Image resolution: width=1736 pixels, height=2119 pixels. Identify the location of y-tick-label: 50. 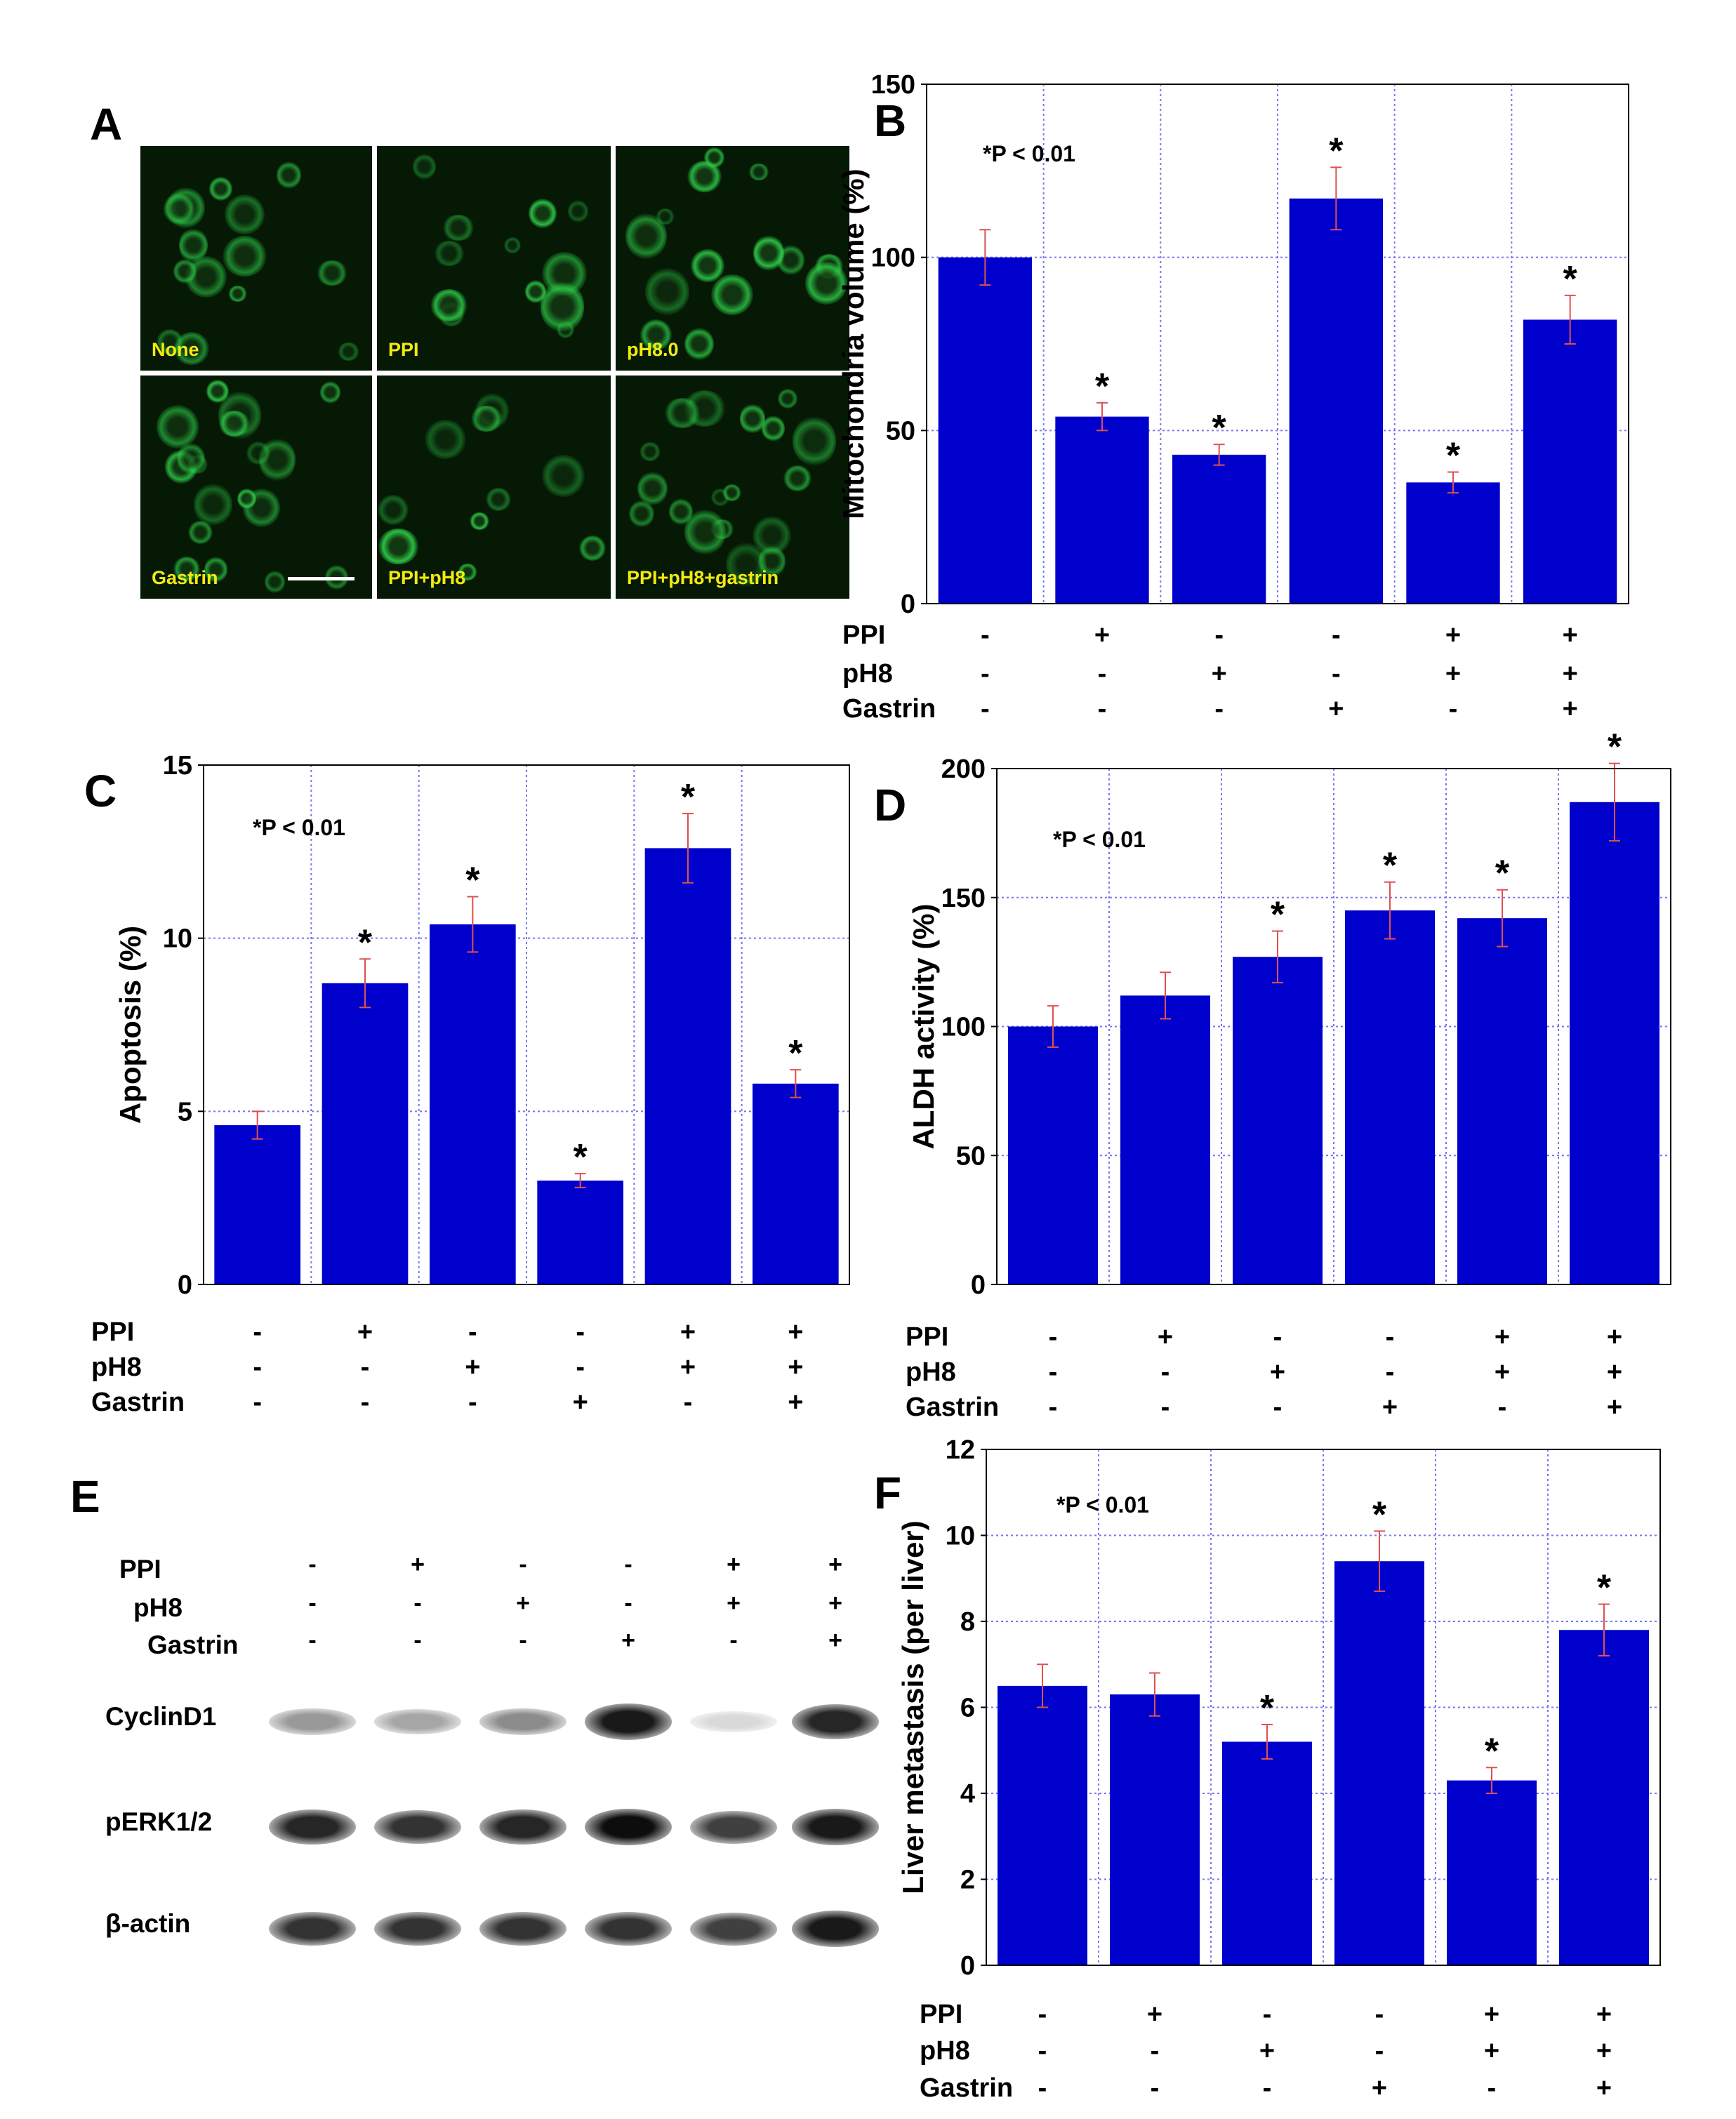
(900, 431).